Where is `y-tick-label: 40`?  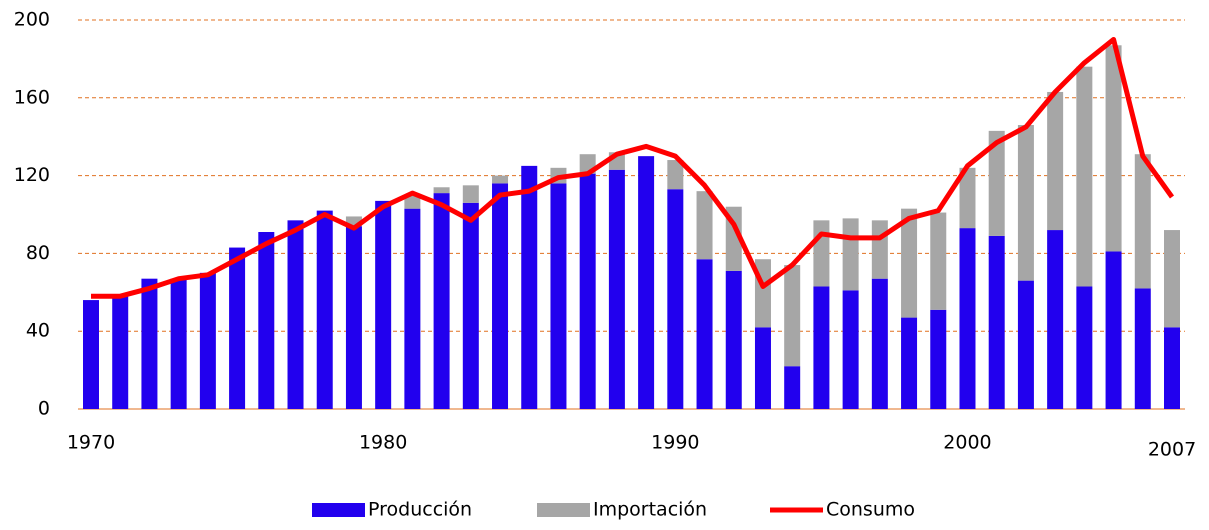
y-tick-label: 40 is located at coordinates (38, 331).